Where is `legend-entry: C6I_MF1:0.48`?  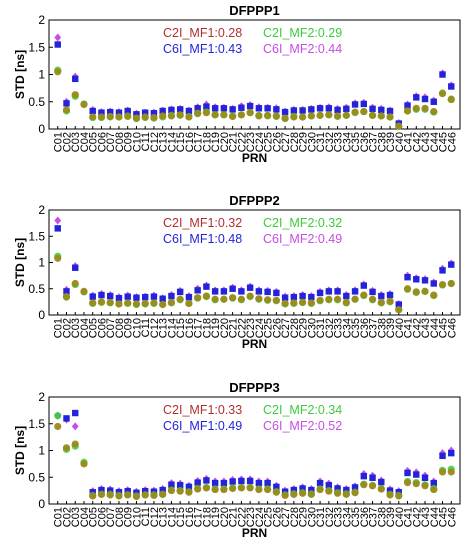 legend-entry: C6I_MF1:0.48 is located at coordinates (202, 239).